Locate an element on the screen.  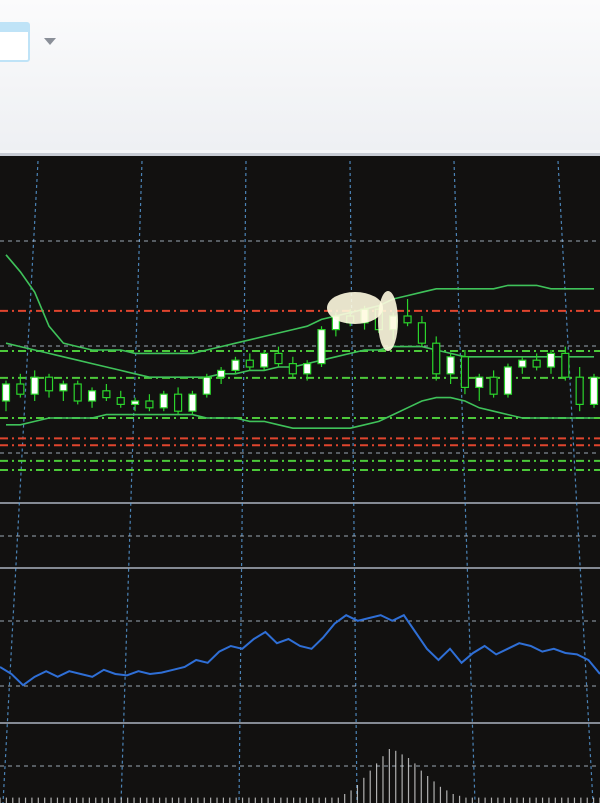
chart-window-icon is located at coordinates (15, 42).